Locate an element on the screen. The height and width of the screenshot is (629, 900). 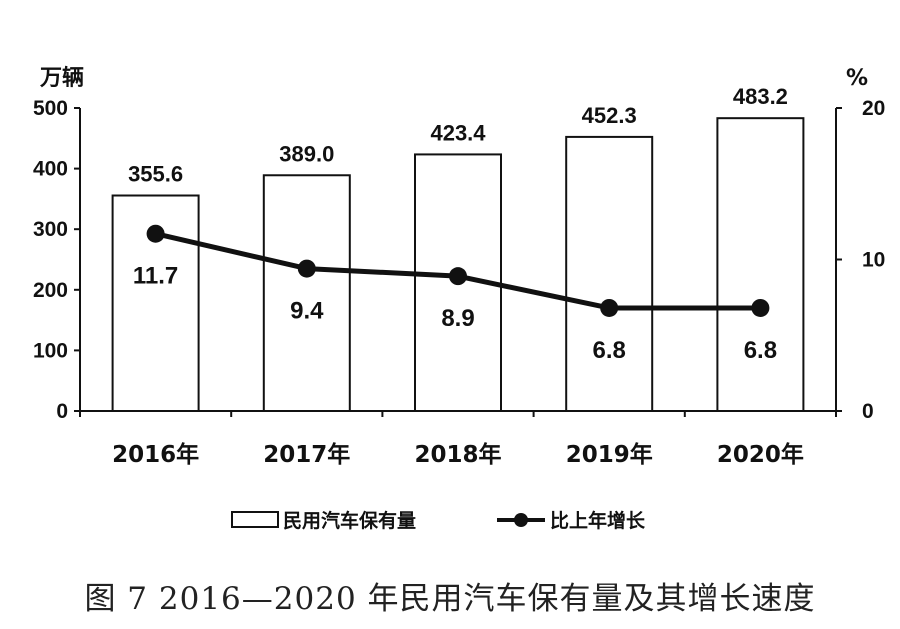
legend-line-marker is located at coordinates (521, 520).